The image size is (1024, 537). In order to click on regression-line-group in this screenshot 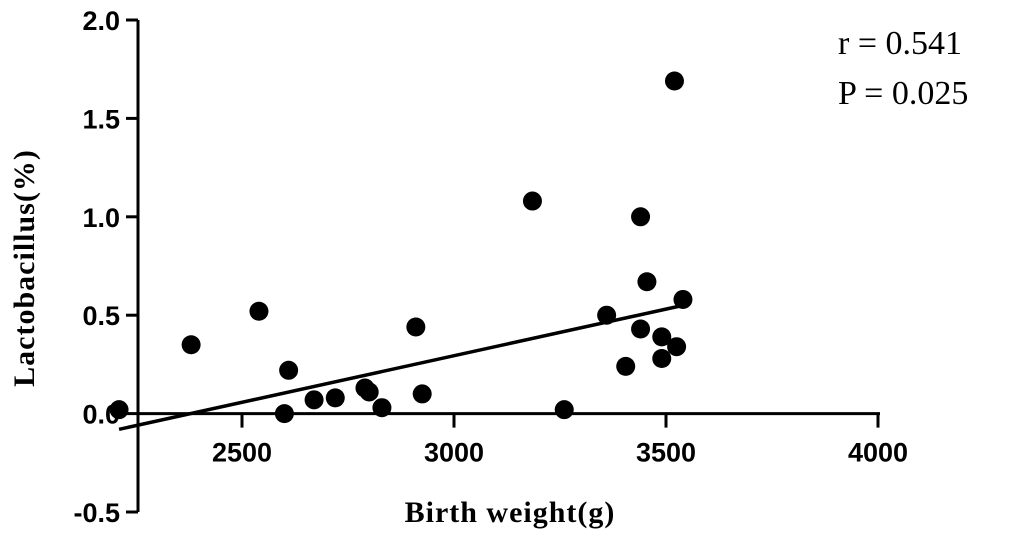, I will do `click(401, 367)`.